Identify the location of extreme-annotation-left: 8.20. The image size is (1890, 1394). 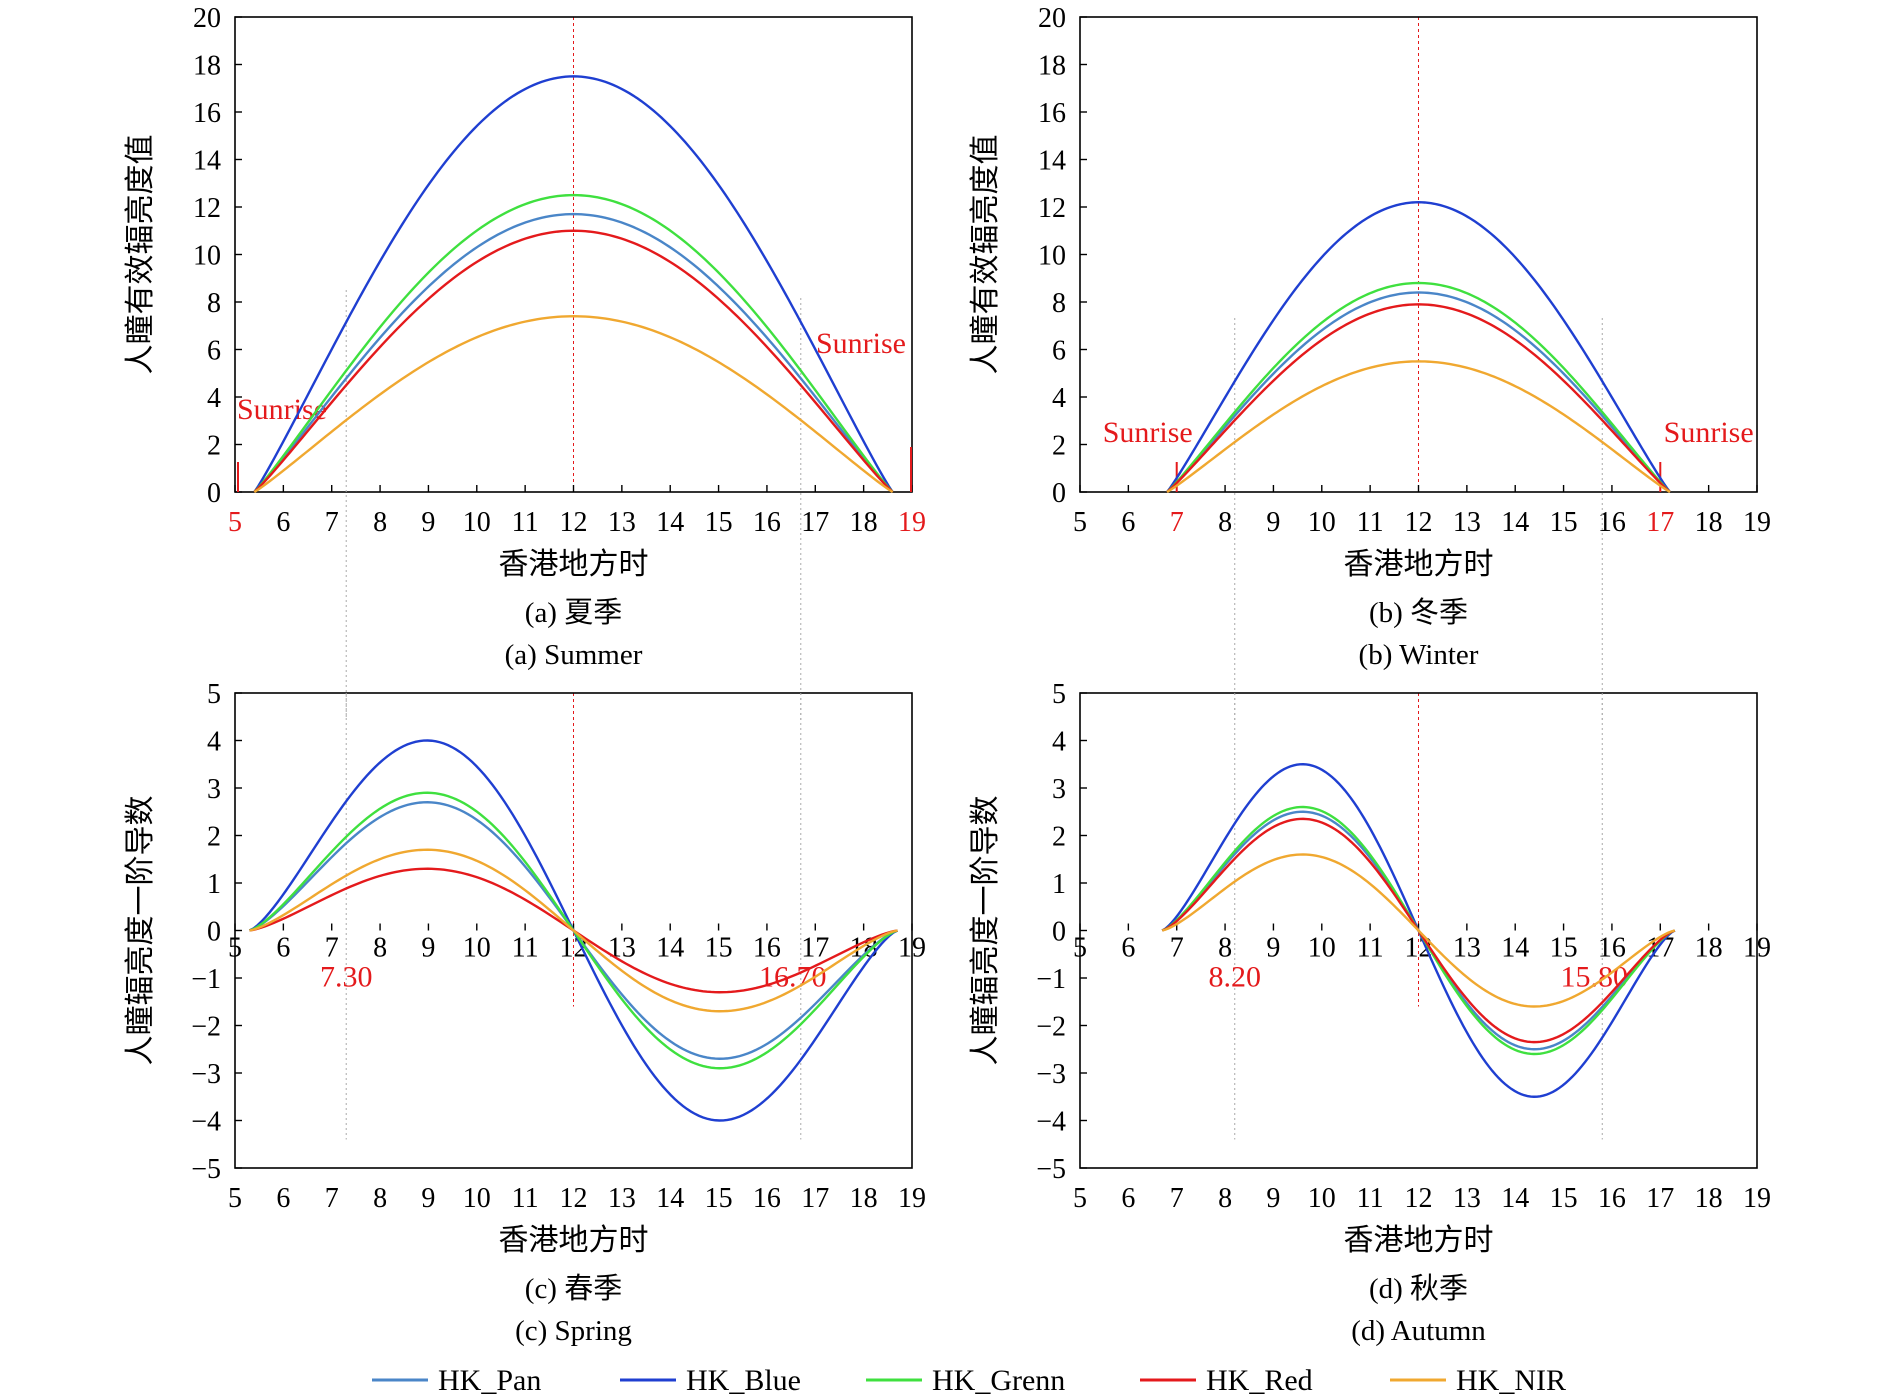
(1234, 977).